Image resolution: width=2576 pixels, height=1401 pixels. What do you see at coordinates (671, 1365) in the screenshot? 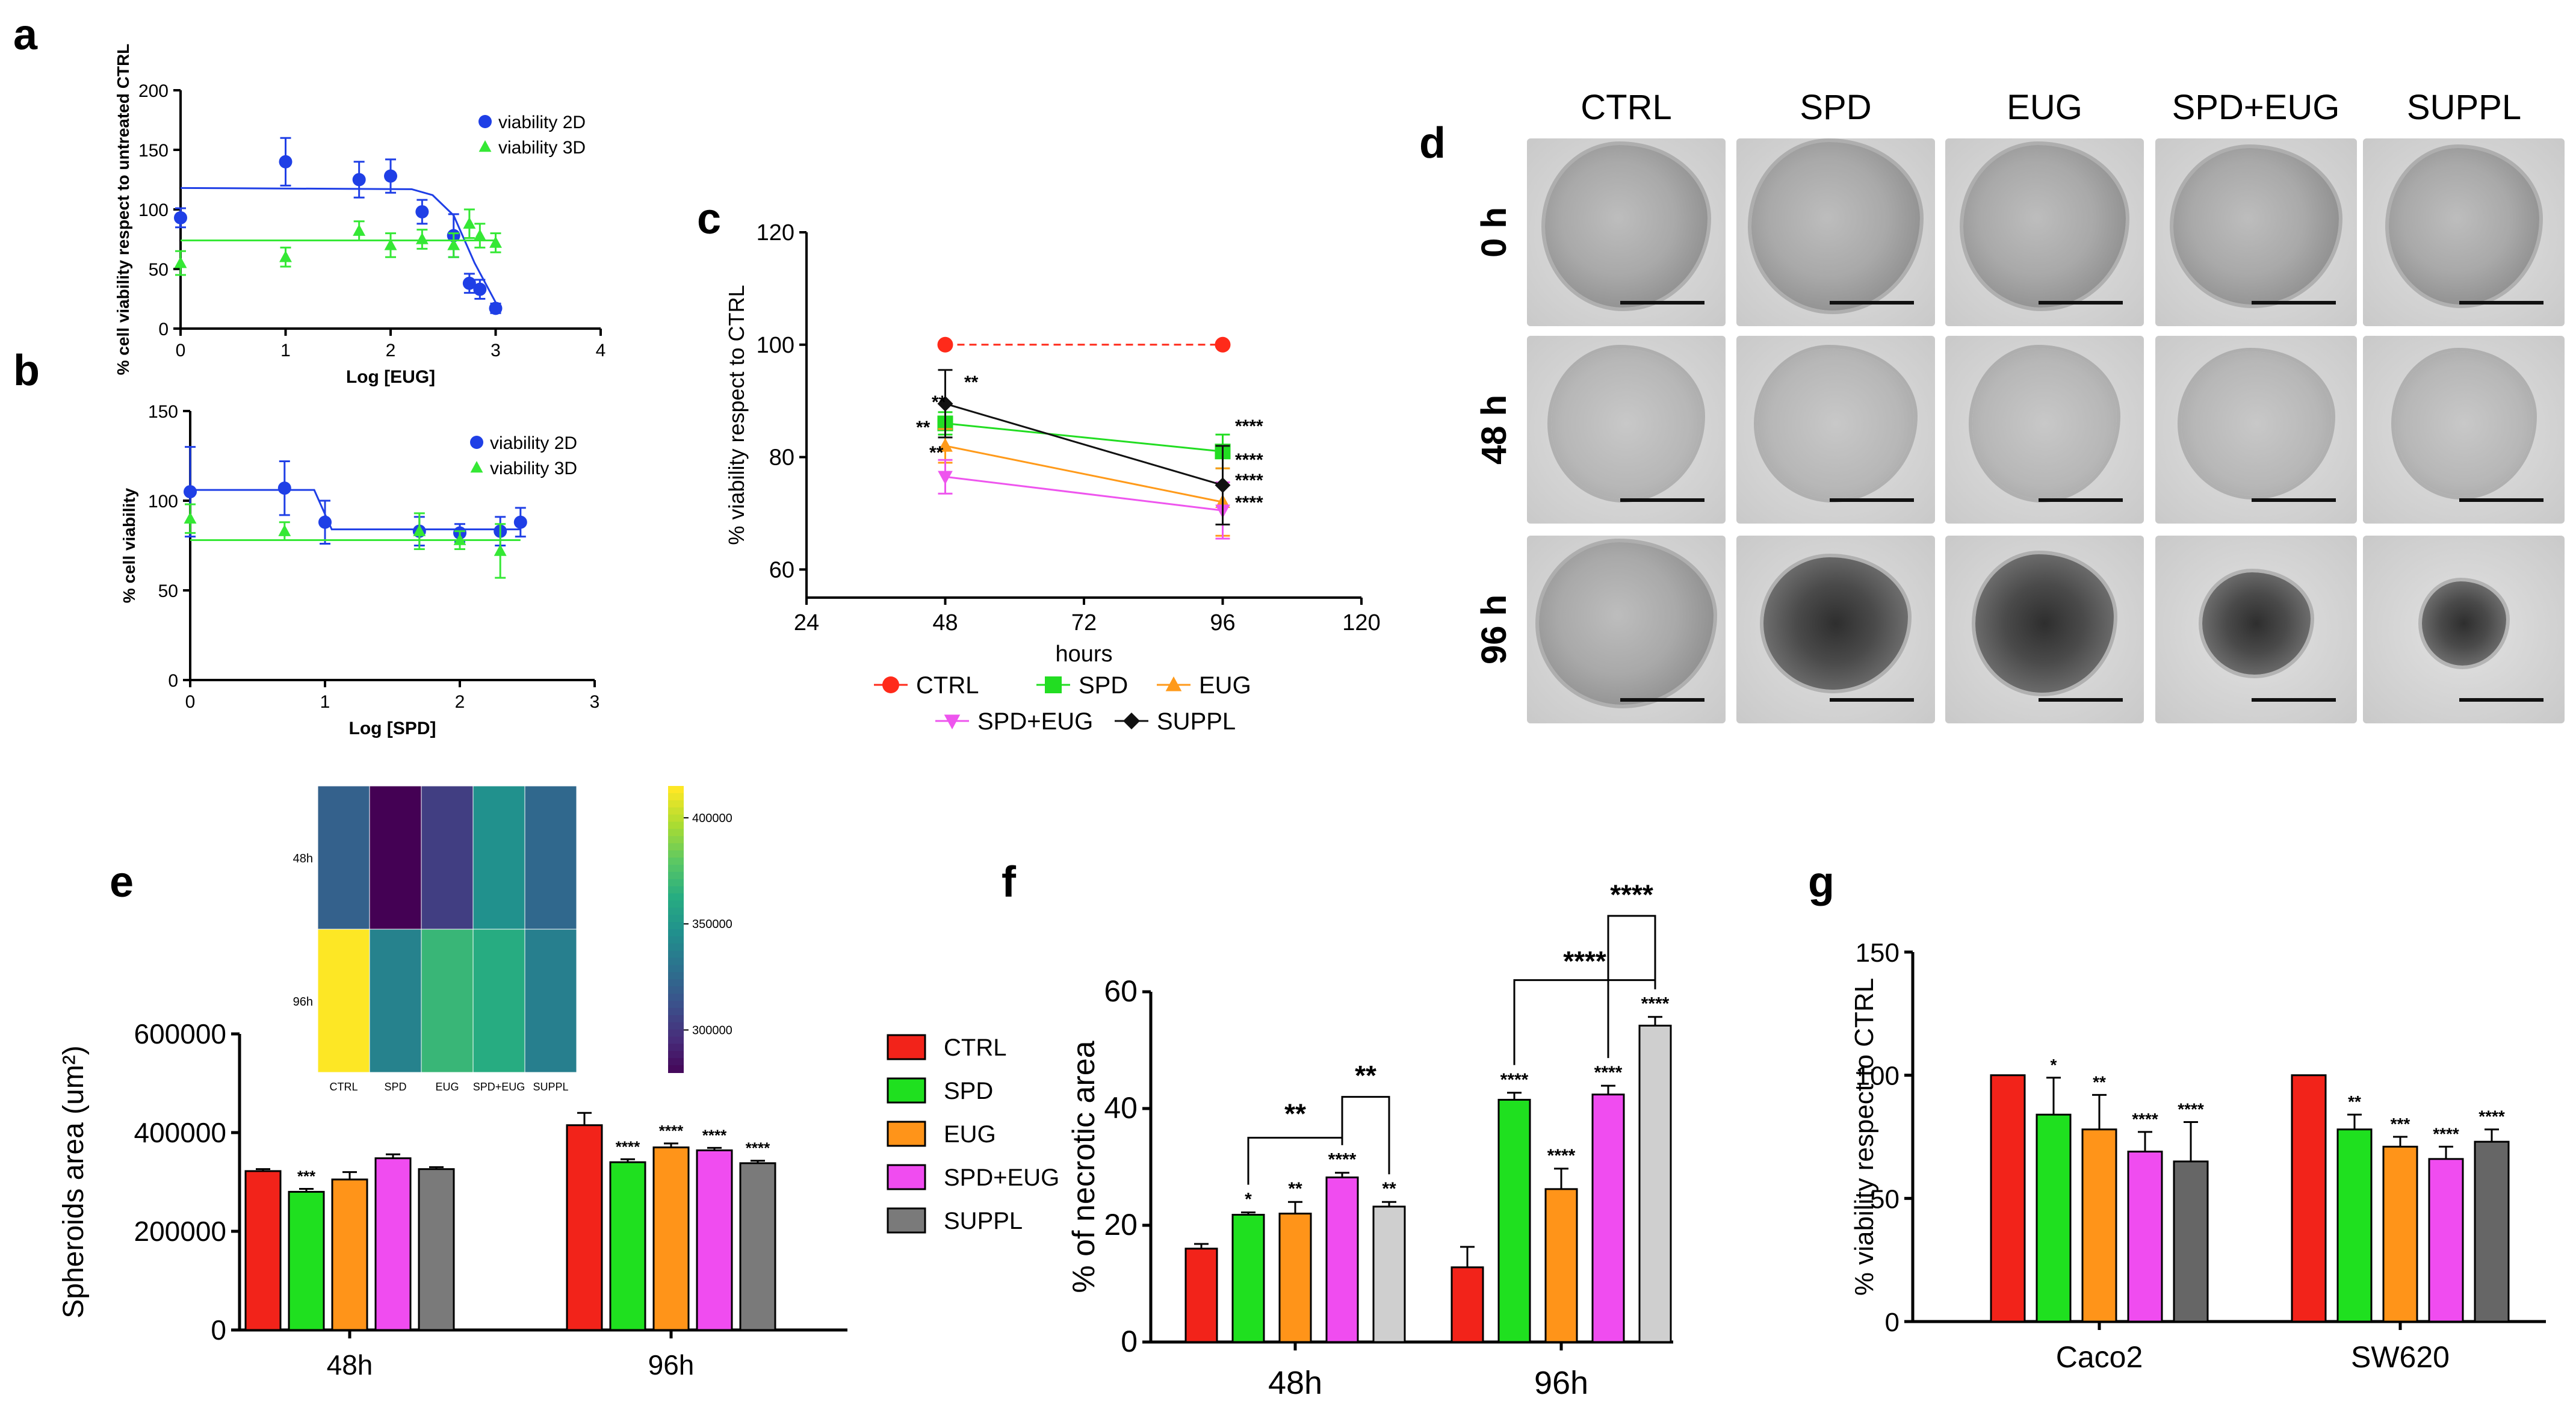
I see `panel-e-category-label: 96h` at bounding box center [671, 1365].